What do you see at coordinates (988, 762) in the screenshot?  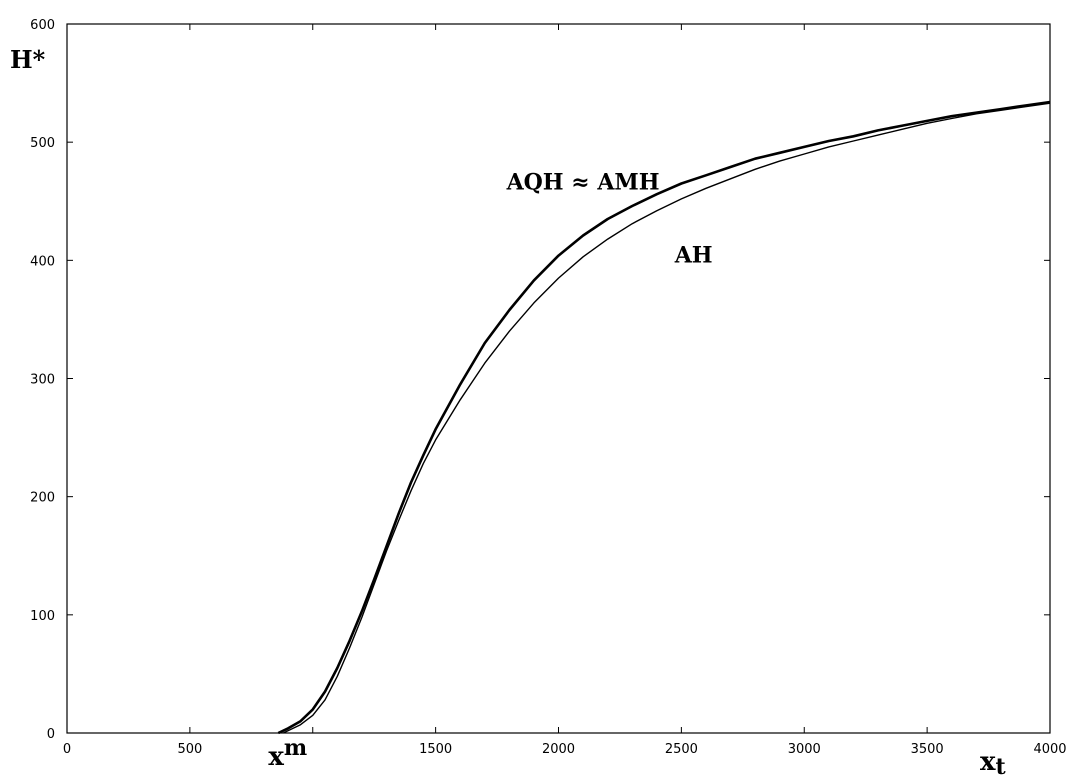 I see `x-axis-label-main: x` at bounding box center [988, 762].